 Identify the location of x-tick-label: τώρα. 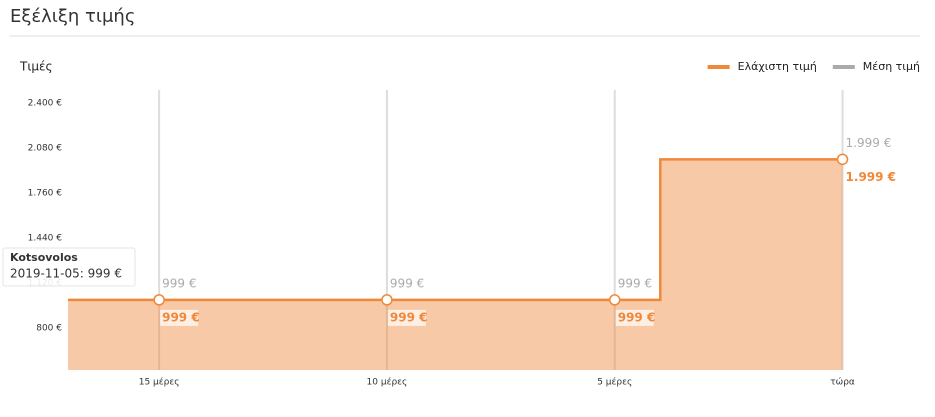
(842, 382).